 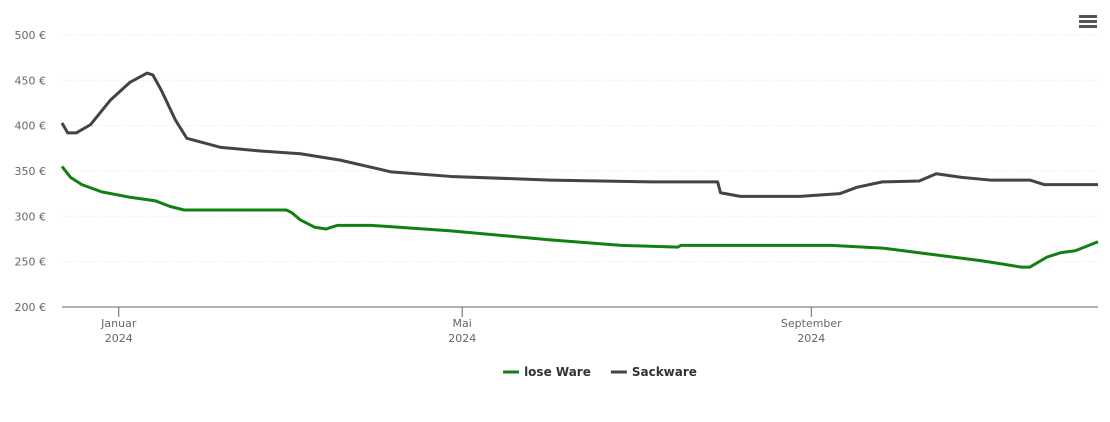 I want to click on legend-item: lose Ware, so click(x=547, y=372).